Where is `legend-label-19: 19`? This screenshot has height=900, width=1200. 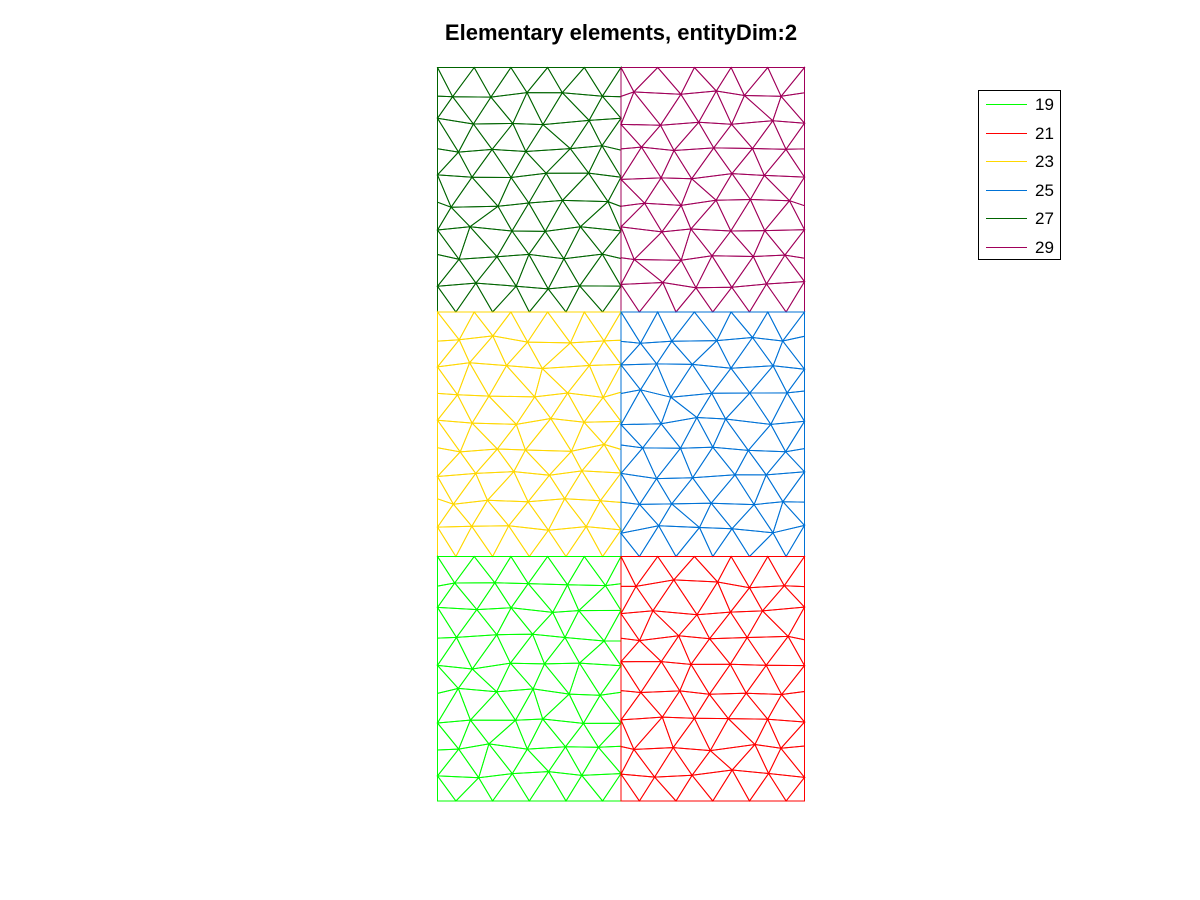 legend-label-19: 19 is located at coordinates (1044, 104).